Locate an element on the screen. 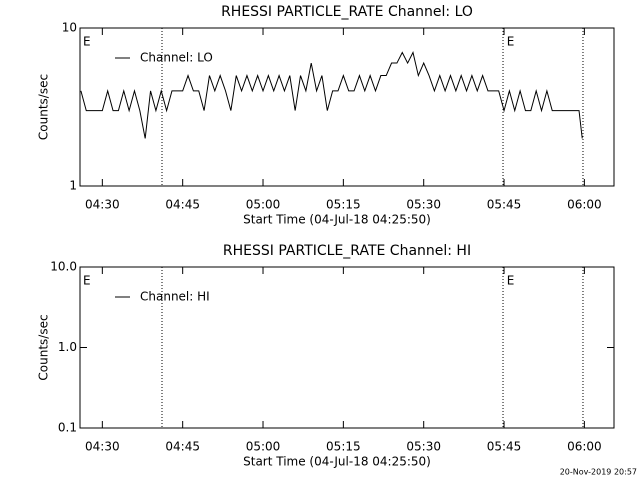 The height and width of the screenshot is (480, 640). y-tick-label: 1.0 is located at coordinates (67, 347).